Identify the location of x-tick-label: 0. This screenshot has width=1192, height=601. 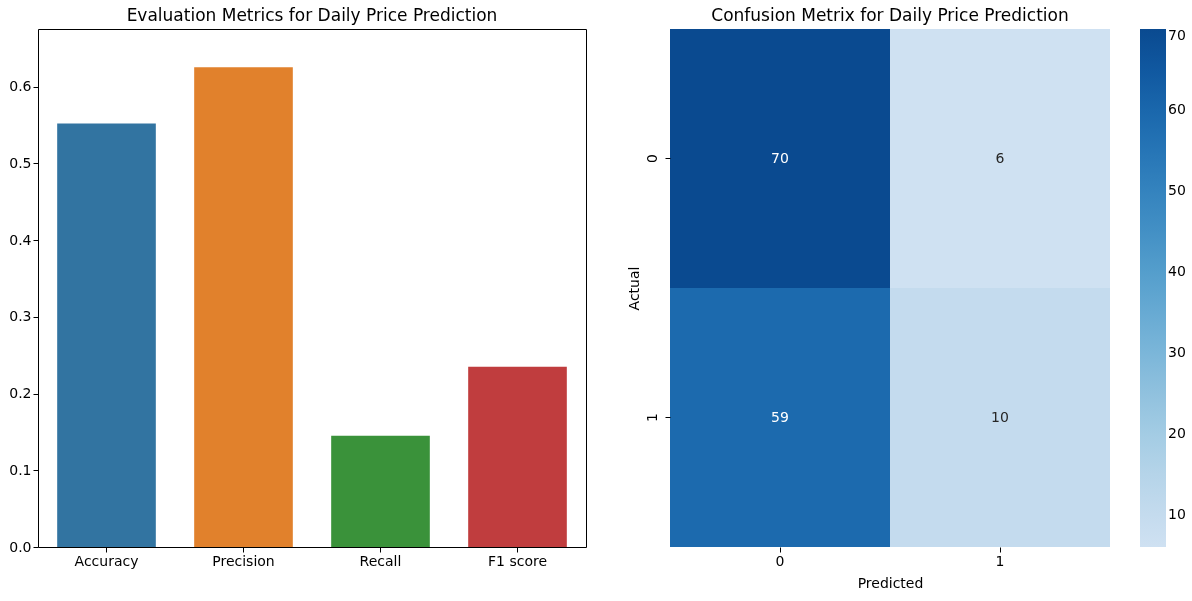
(780, 560).